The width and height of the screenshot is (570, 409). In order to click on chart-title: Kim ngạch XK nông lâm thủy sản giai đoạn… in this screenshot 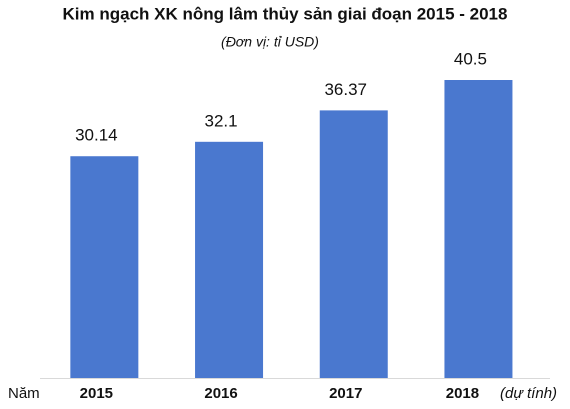, I will do `click(285, 13)`.